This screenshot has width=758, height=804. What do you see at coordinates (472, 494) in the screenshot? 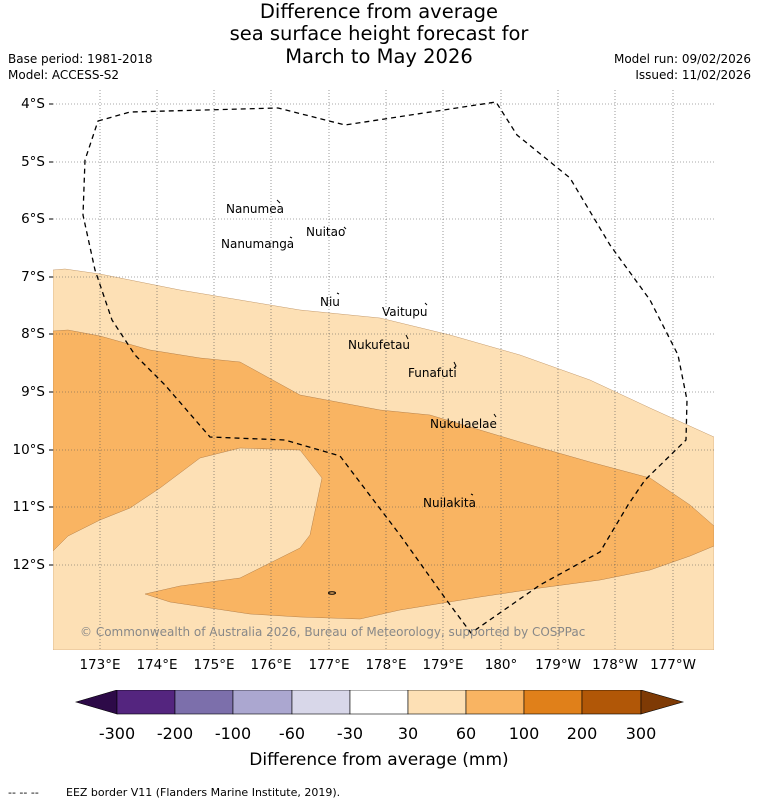
I see `island-shape-nuilakita` at bounding box center [472, 494].